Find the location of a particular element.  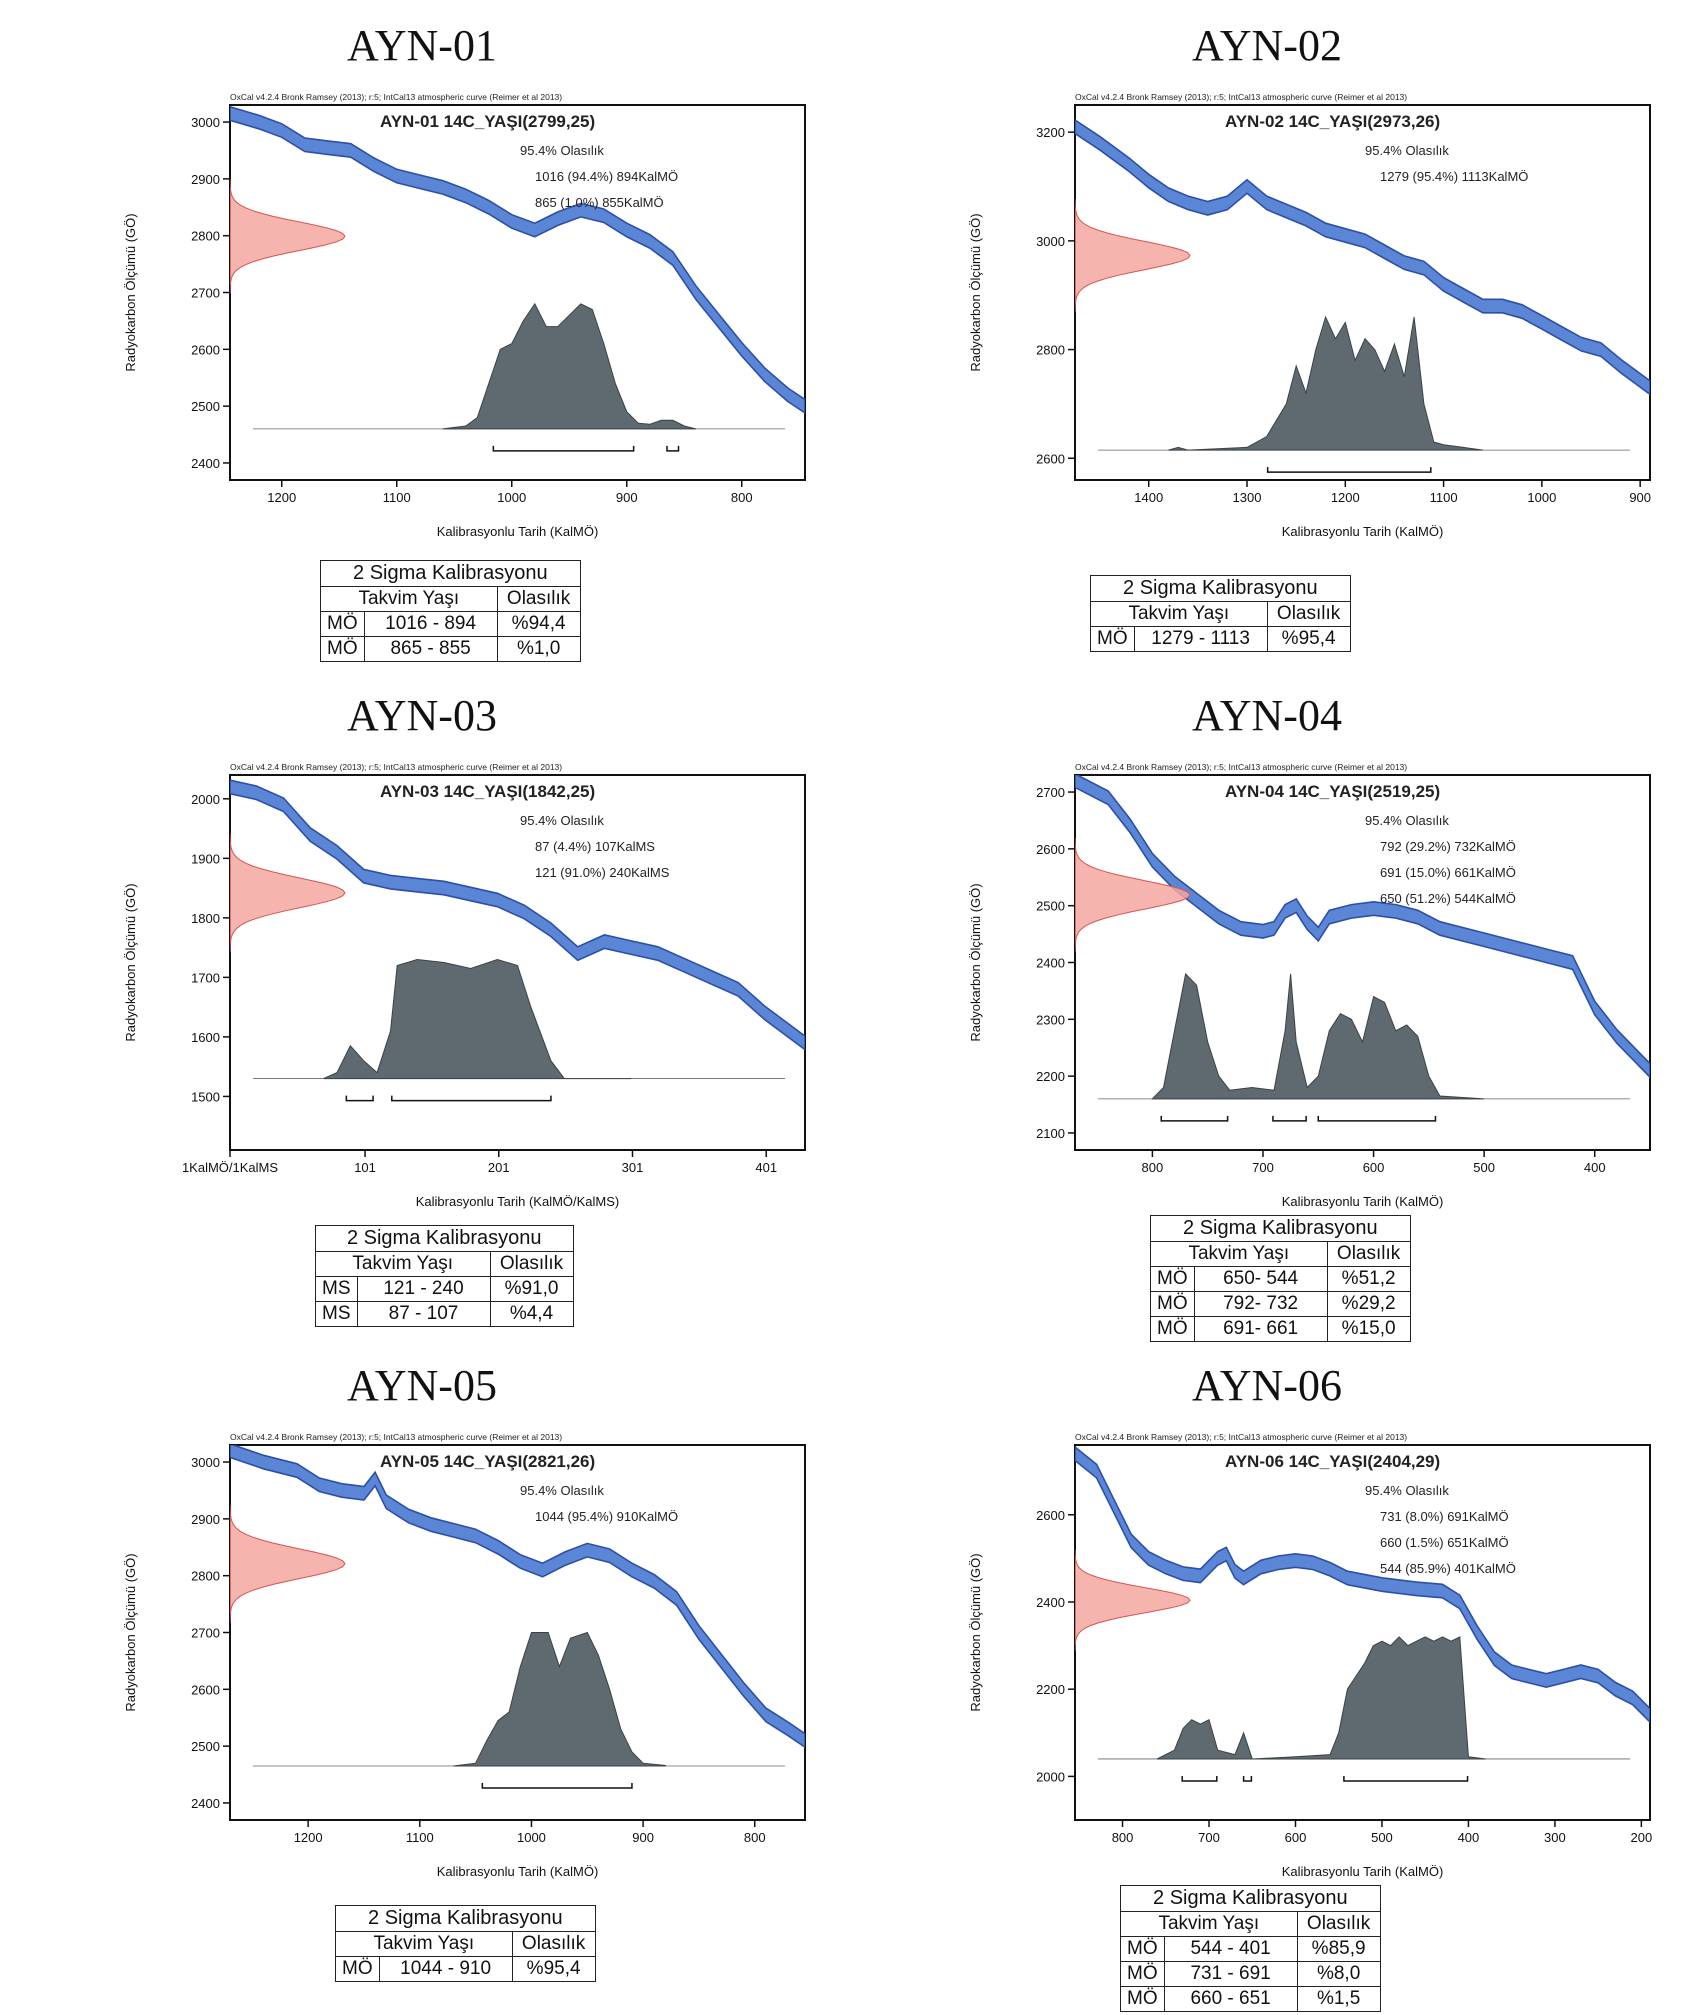

table-cell: 691- 661 is located at coordinates (1260, 1329).